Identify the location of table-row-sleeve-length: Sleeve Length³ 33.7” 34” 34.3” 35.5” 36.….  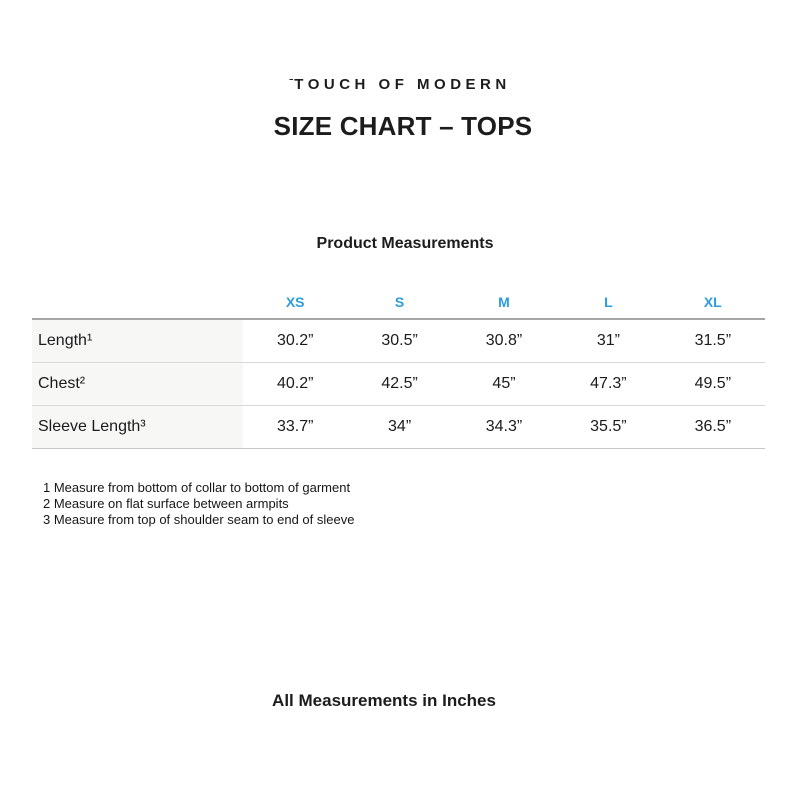
(398, 427).